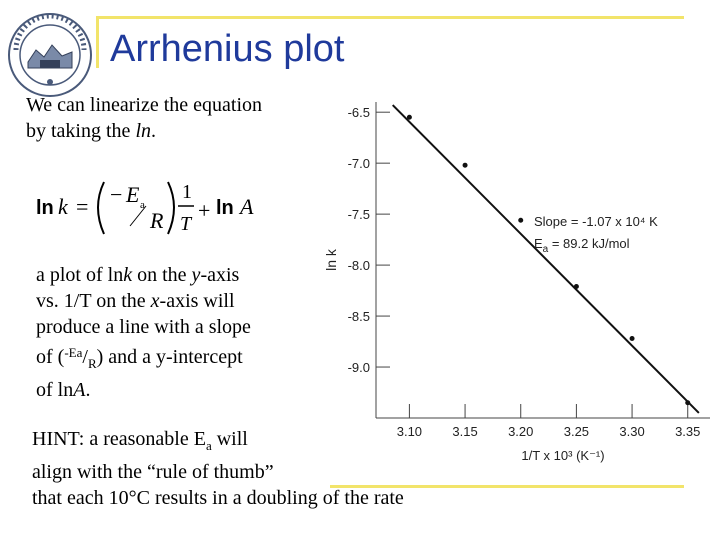 The image size is (720, 540). What do you see at coordinates (97, 42) in the screenshot?
I see `accent-vertical-line` at bounding box center [97, 42].